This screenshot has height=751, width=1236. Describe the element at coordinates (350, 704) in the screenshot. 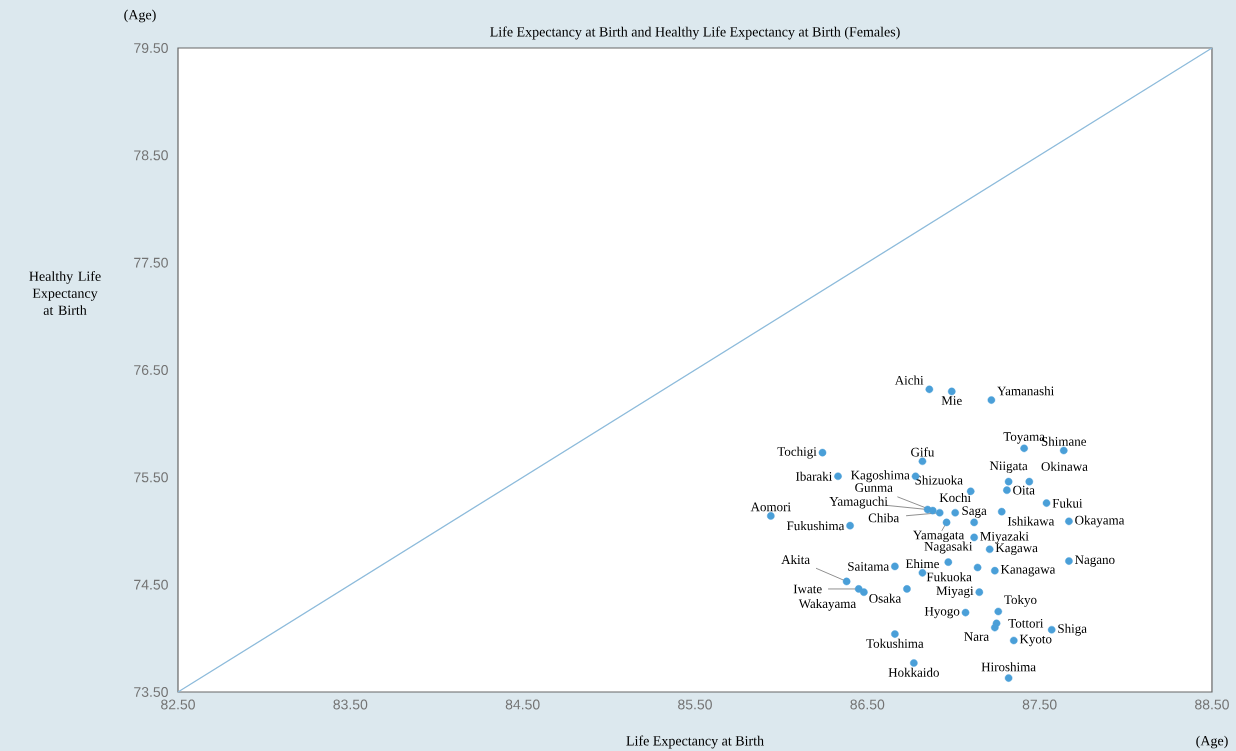

I see `x-tick-label: 83.50` at that location.